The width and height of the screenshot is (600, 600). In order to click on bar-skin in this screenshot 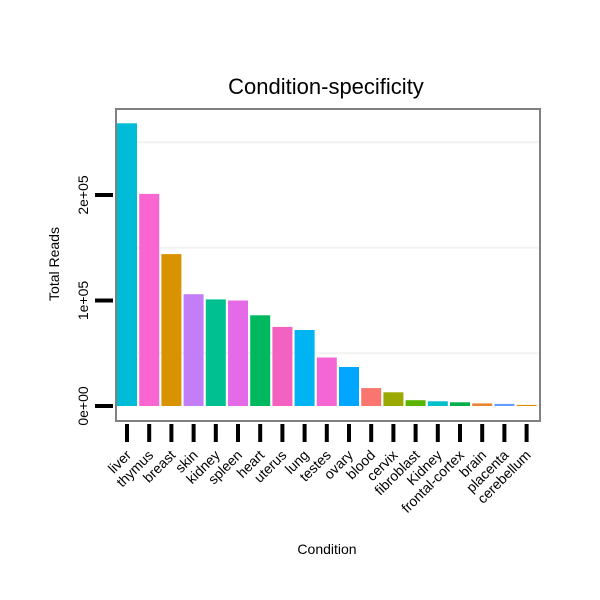, I will do `click(193, 350)`.